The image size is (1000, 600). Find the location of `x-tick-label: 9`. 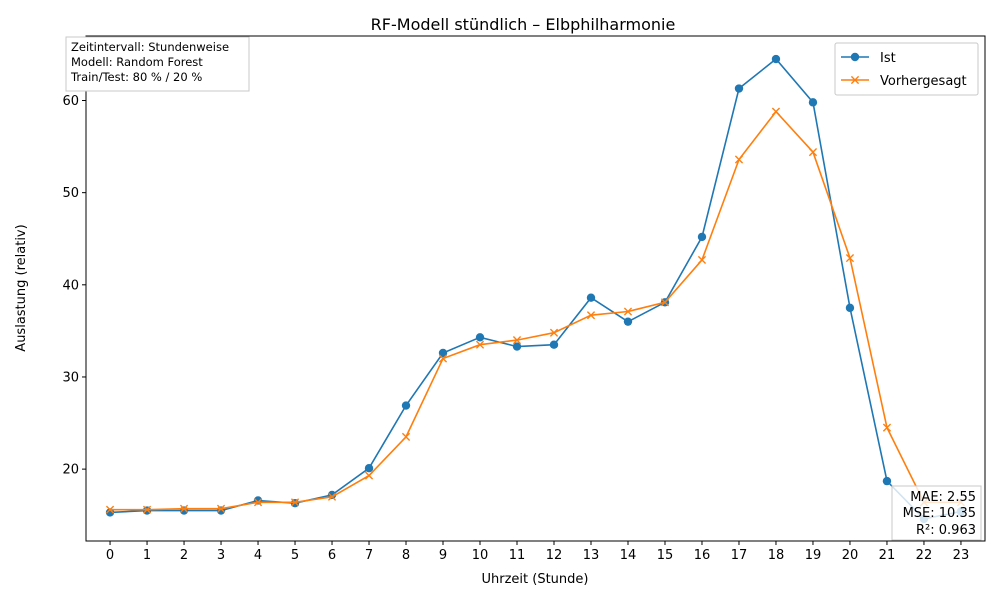

x-tick-label: 9 is located at coordinates (443, 555).